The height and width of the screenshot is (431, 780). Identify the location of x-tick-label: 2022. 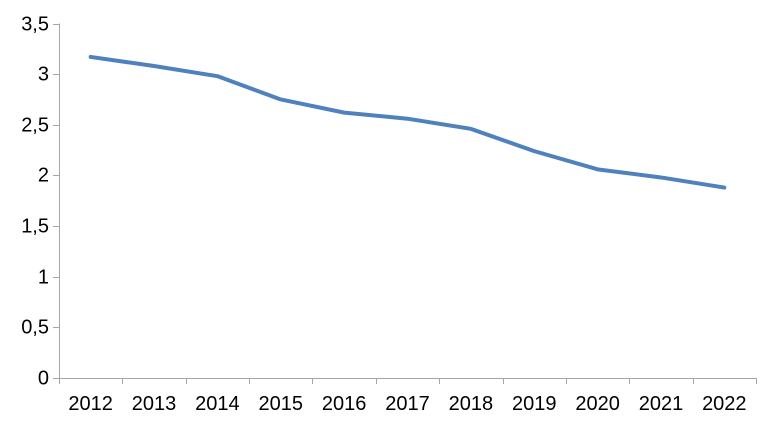
(724, 404).